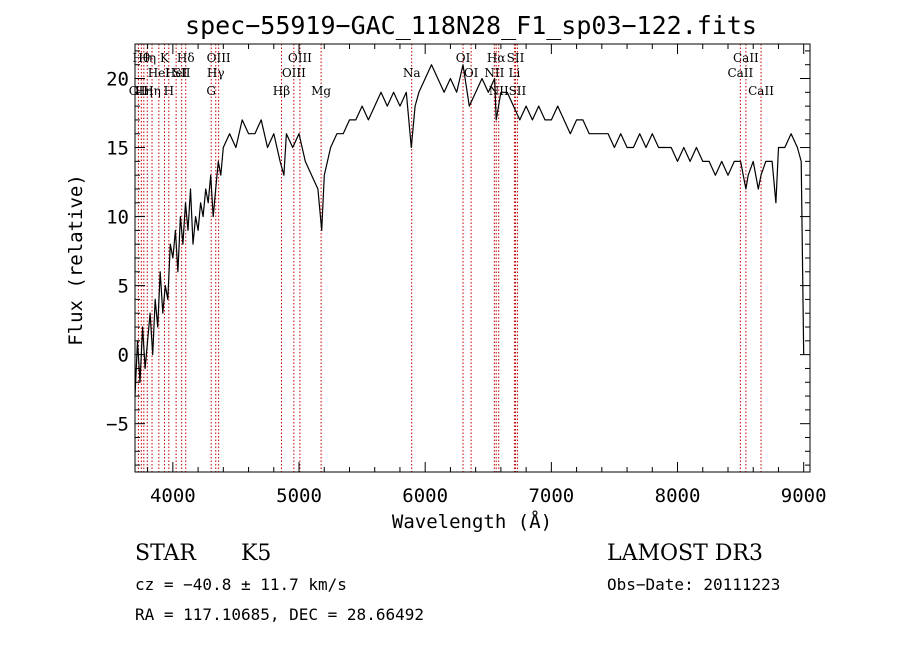 The height and width of the screenshot is (649, 900). What do you see at coordinates (804, 496) in the screenshot?
I see `x-tick-label: 9000` at bounding box center [804, 496].